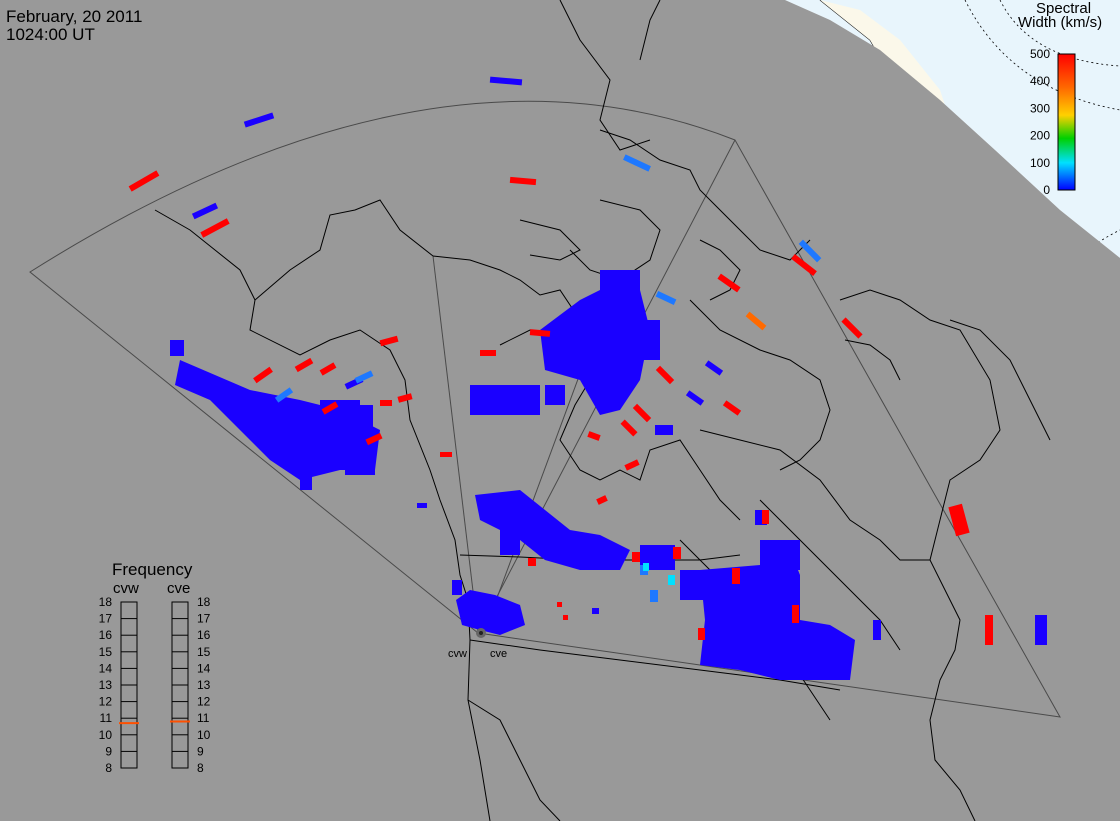 This screenshot has width=1120, height=826. I want to click on frequency-tick-right: 13, so click(204, 685).